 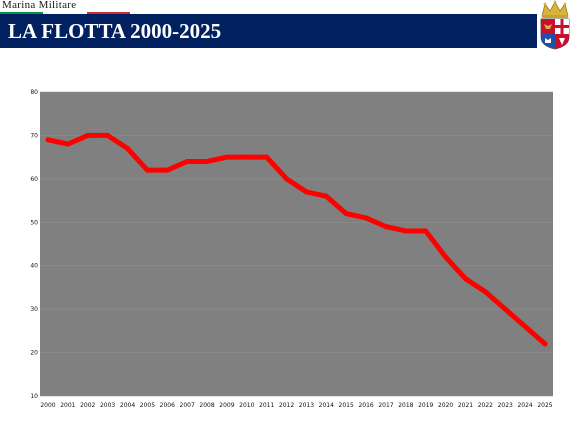 What do you see at coordinates (147, 405) in the screenshot?
I see `x-tick-label: 2005` at bounding box center [147, 405].